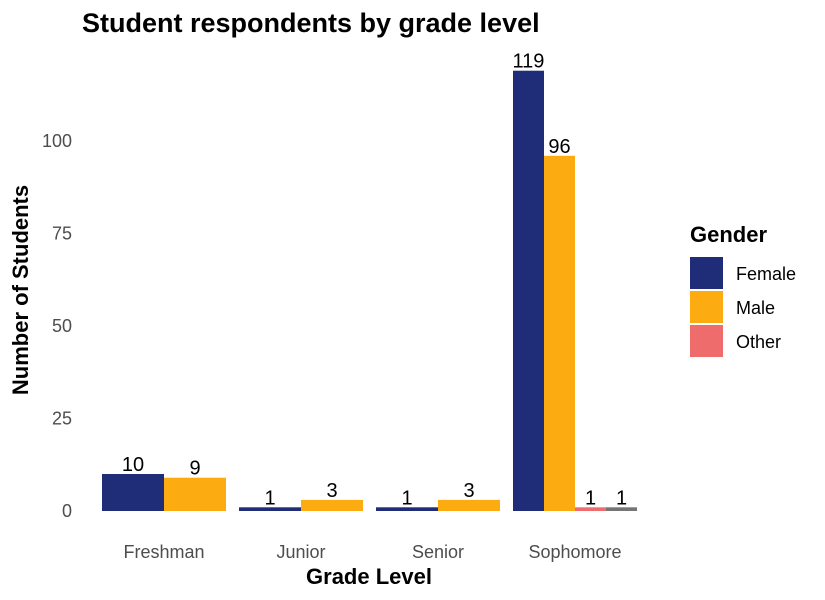  Describe the element at coordinates (728, 234) in the screenshot. I see `legend-title: Gender` at that location.